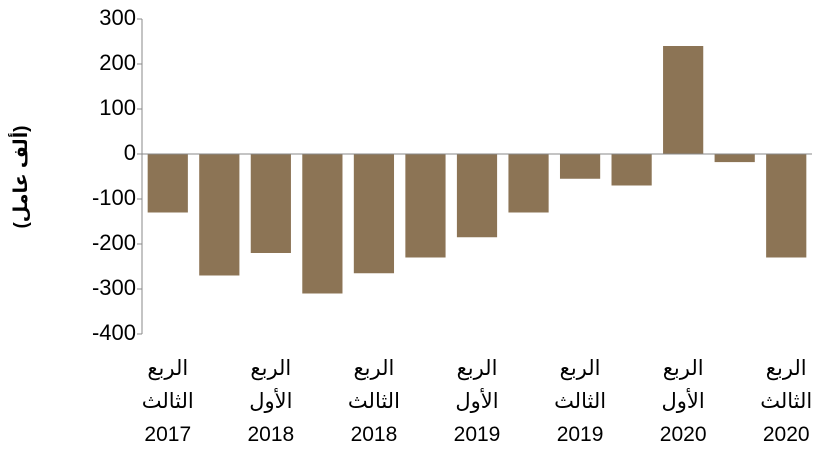  Describe the element at coordinates (114, 197) in the screenshot. I see `y-tick-label: -100` at that location.